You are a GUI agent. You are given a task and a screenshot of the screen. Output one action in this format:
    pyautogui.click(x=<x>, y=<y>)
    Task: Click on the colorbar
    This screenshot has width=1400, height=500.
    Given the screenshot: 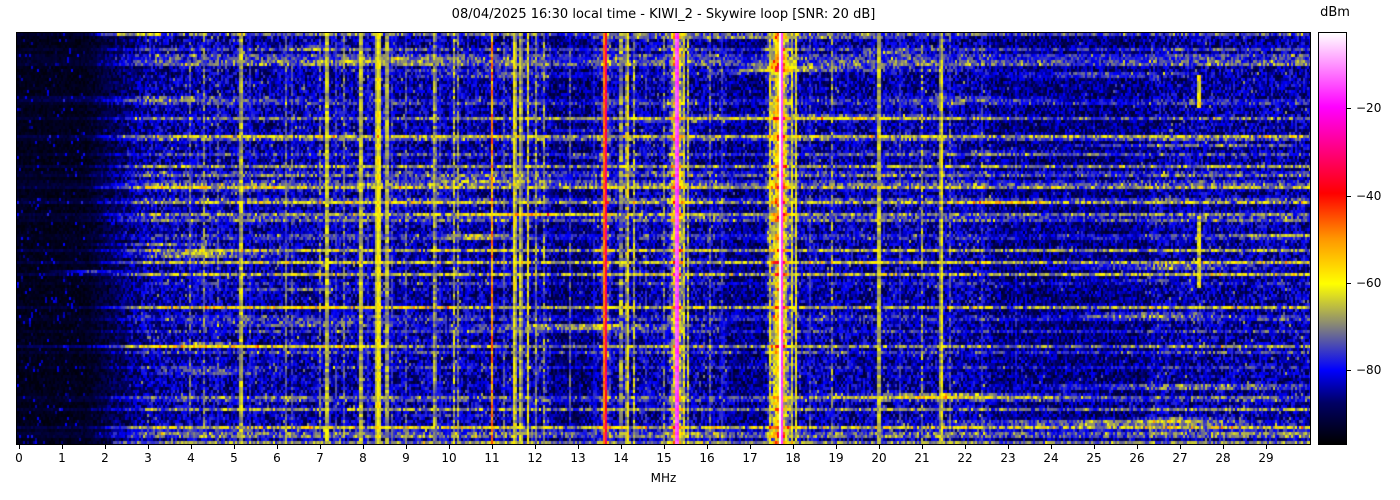 What is the action you would take?
    pyautogui.click(x=1332, y=238)
    